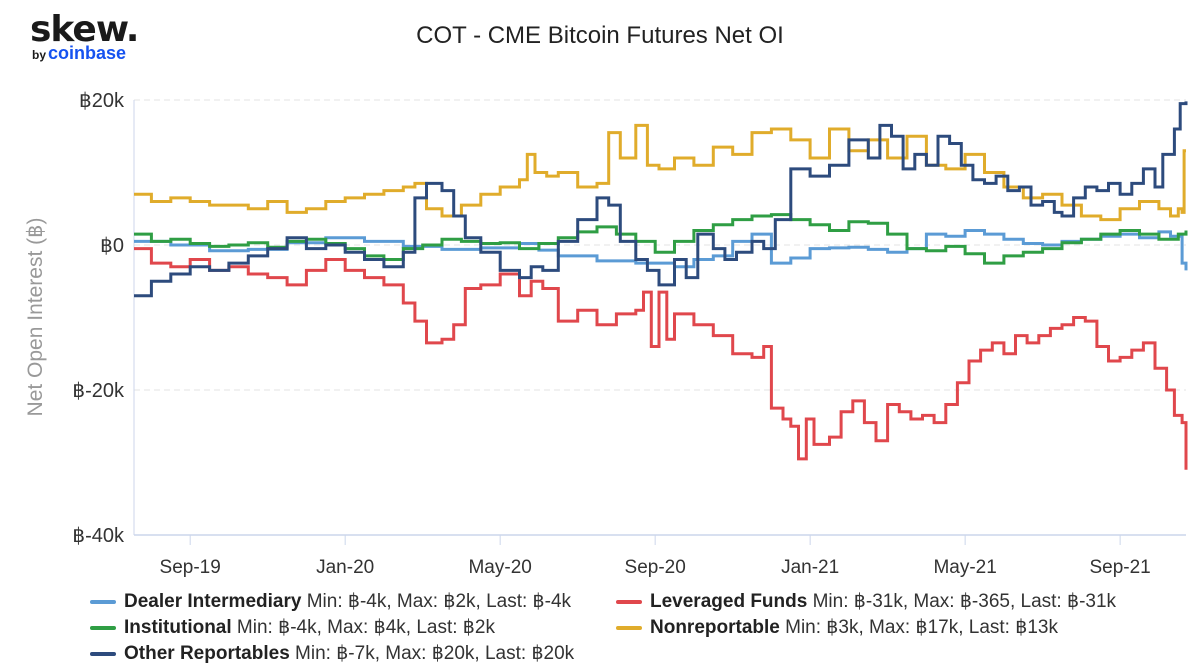  What do you see at coordinates (207, 653) in the screenshot?
I see `legend-series-name: Other Reportables` at bounding box center [207, 653].